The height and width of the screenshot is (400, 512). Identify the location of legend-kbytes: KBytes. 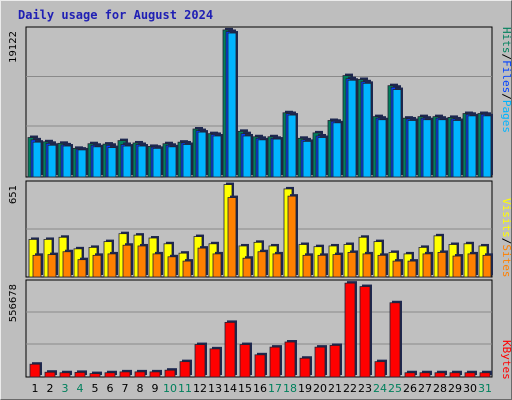
(506, 360).